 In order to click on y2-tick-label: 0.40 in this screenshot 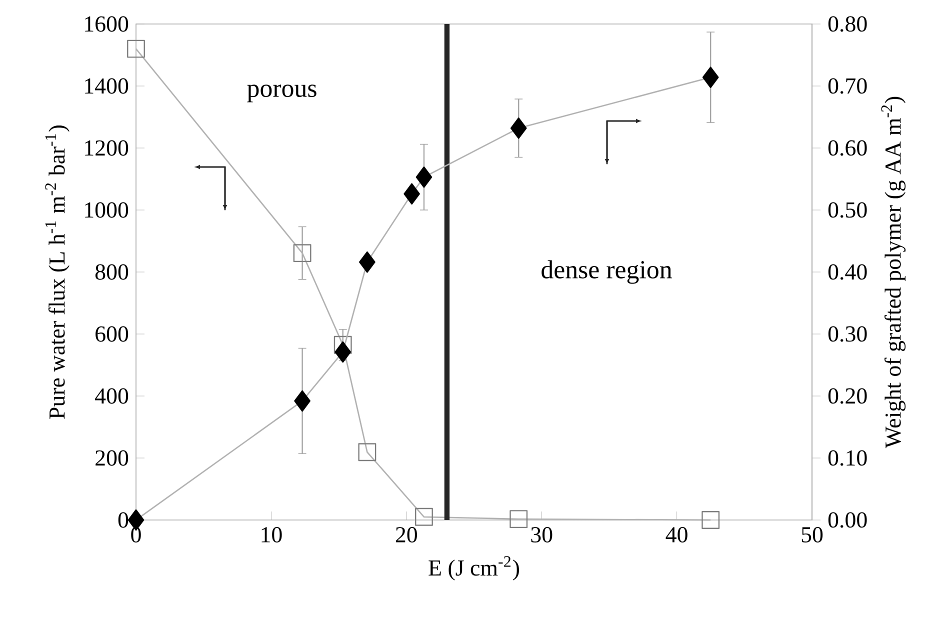, I will do `click(847, 272)`.